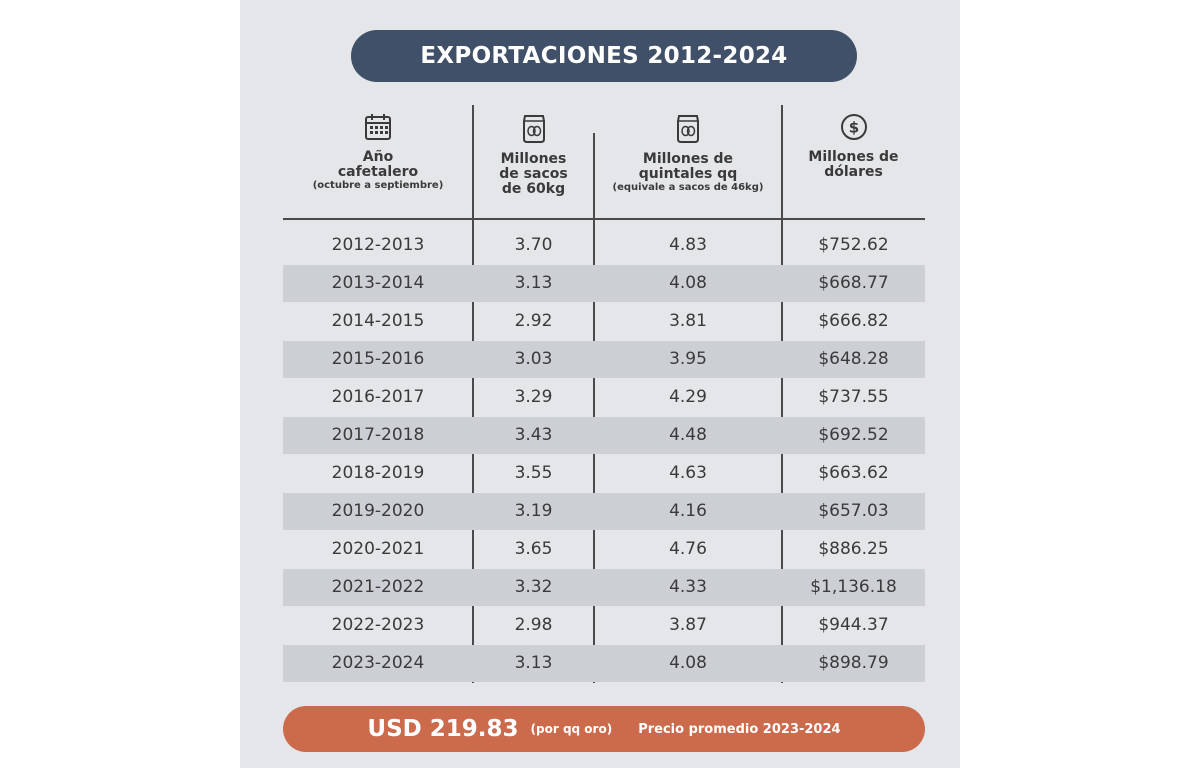  Describe the element at coordinates (739, 729) in the screenshot. I see `average-price-label: Precio promedio 2023-2024` at that location.